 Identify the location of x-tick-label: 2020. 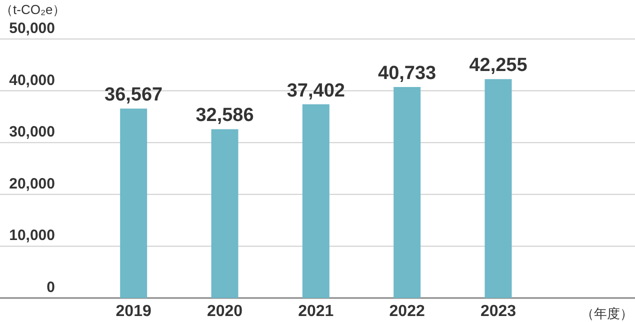
(224, 311).